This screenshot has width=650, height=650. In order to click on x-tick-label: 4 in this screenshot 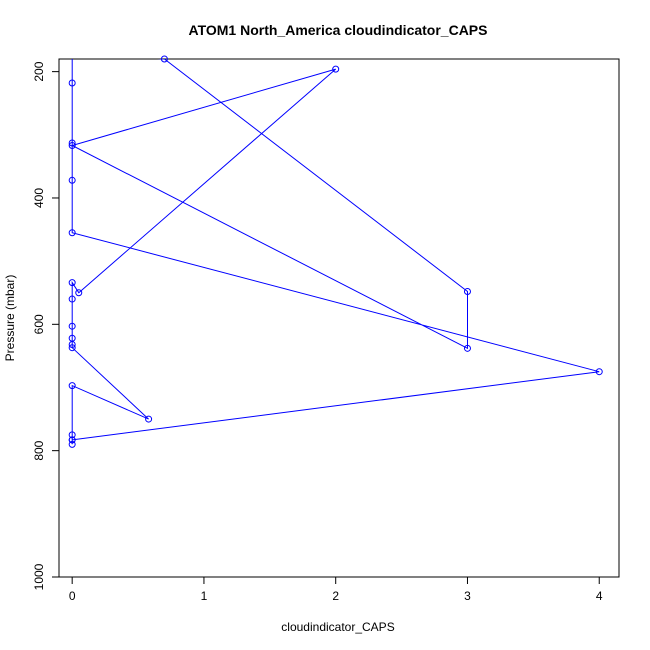, I will do `click(599, 596)`.